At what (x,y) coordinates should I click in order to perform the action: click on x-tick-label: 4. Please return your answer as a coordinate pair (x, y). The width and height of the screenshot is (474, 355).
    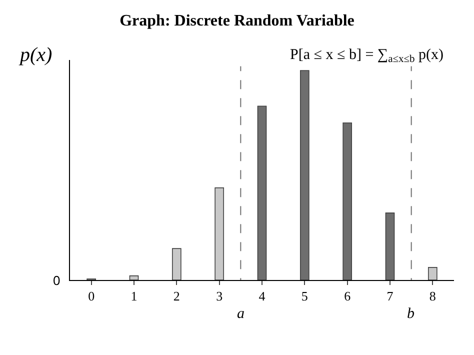
    Looking at the image, I should click on (262, 296).